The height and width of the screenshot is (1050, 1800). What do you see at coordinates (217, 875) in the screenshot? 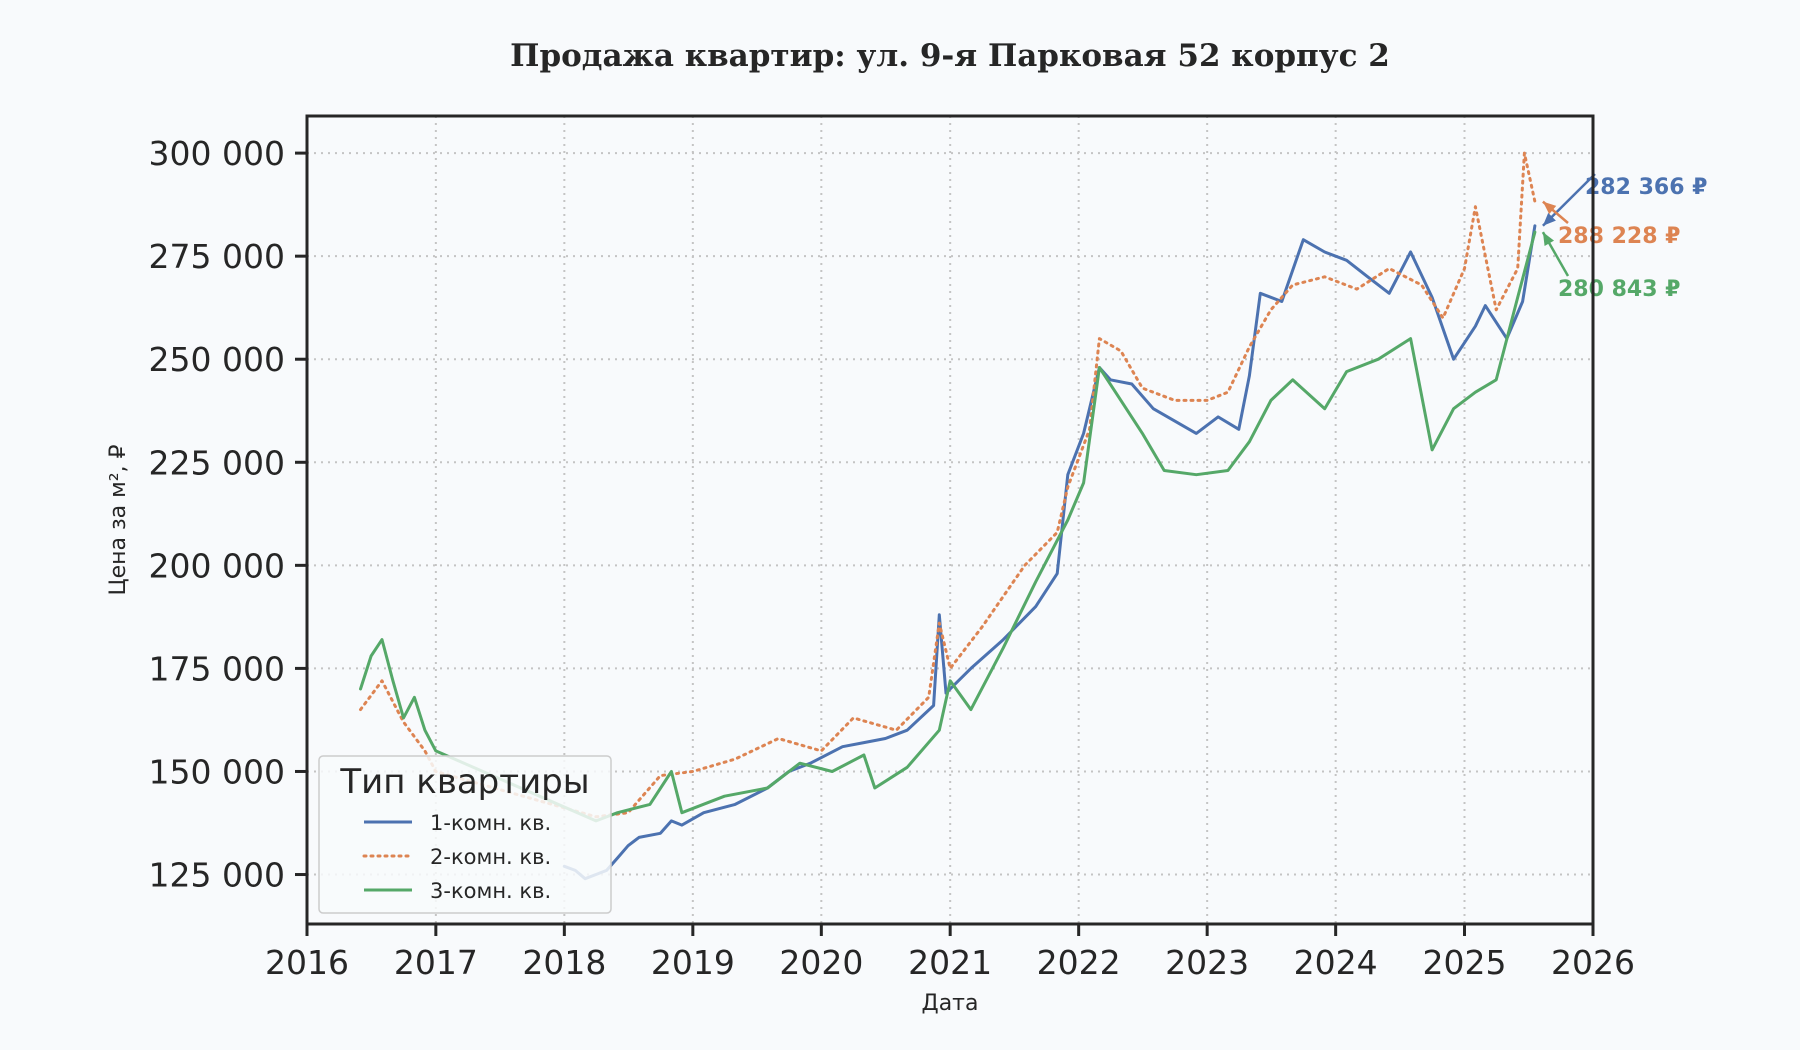
I see `y-tick-label: 125 000` at bounding box center [217, 875].